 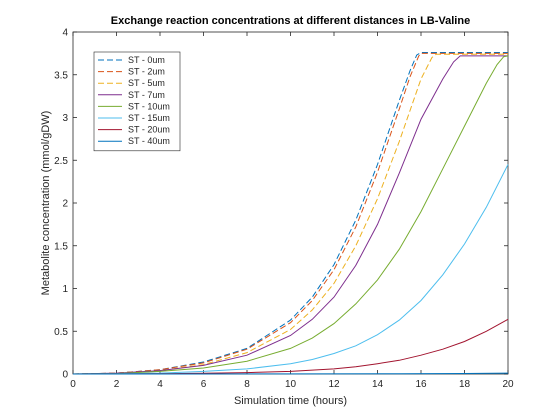 I want to click on legend-entry: ST - 20um, so click(x=149, y=130).